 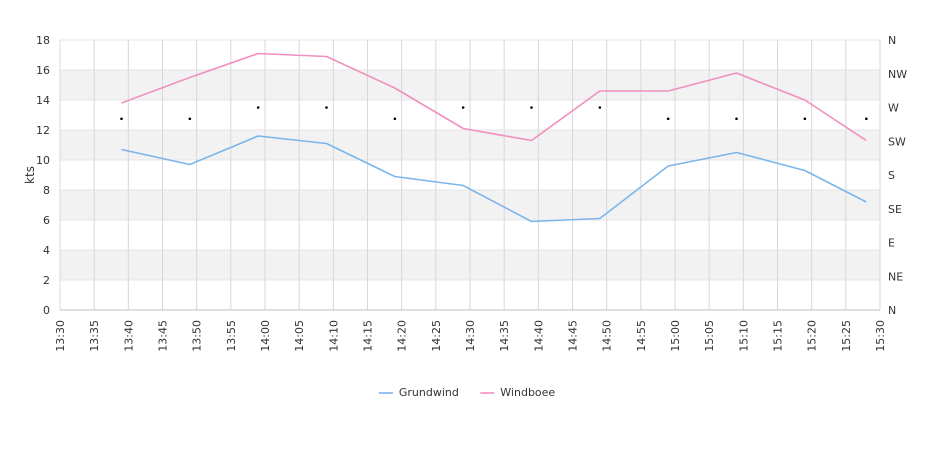 What do you see at coordinates (709, 336) in the screenshot?
I see `x-tick-label: 15:05` at bounding box center [709, 336].